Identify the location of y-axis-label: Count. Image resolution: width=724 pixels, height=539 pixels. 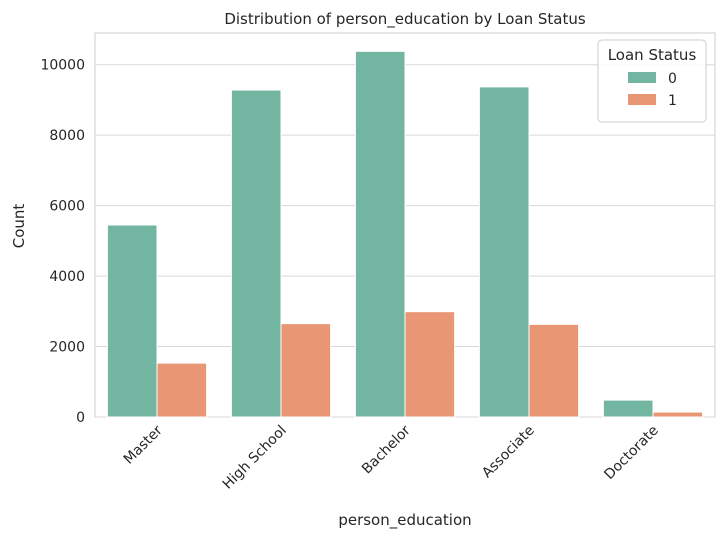
(19, 226).